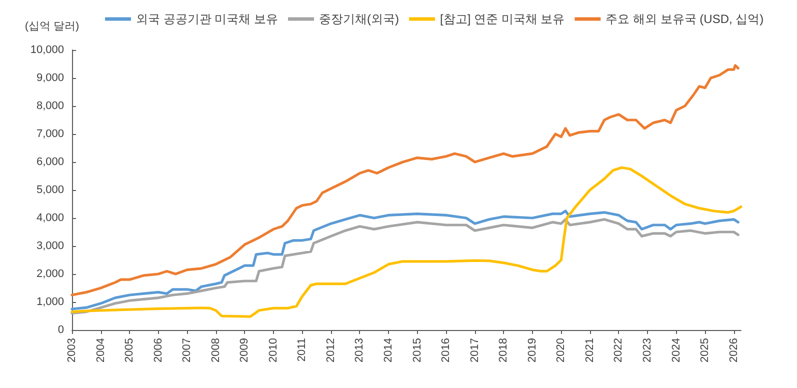 The image size is (797, 388). Describe the element at coordinates (388, 350) in the screenshot. I see `x-tick-label: 2014` at that location.